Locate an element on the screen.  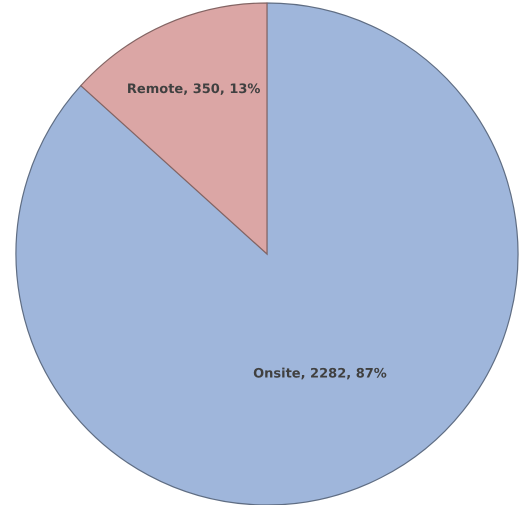
data-label: , 2282, 87% is located at coordinates (343, 373).